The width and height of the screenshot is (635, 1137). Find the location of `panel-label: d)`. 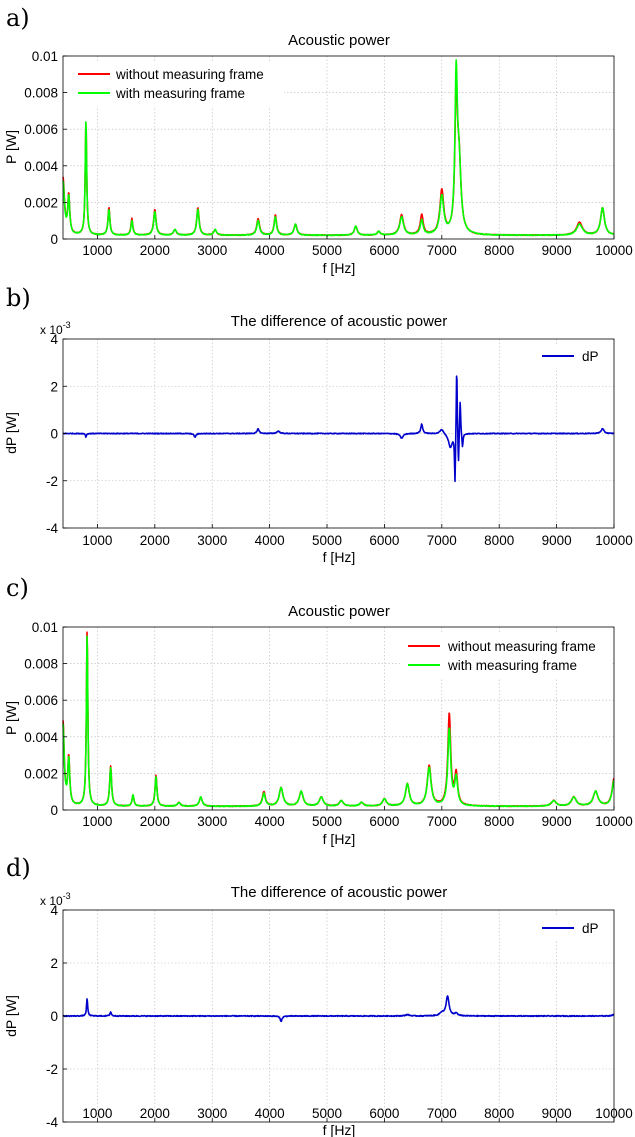

panel-label: d) is located at coordinates (18, 868).